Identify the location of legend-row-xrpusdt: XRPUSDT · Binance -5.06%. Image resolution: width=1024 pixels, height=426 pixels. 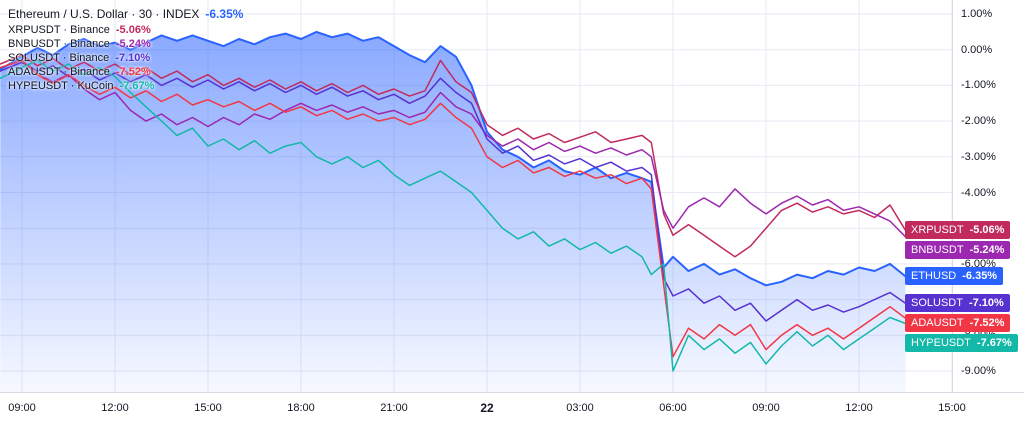
(125, 30).